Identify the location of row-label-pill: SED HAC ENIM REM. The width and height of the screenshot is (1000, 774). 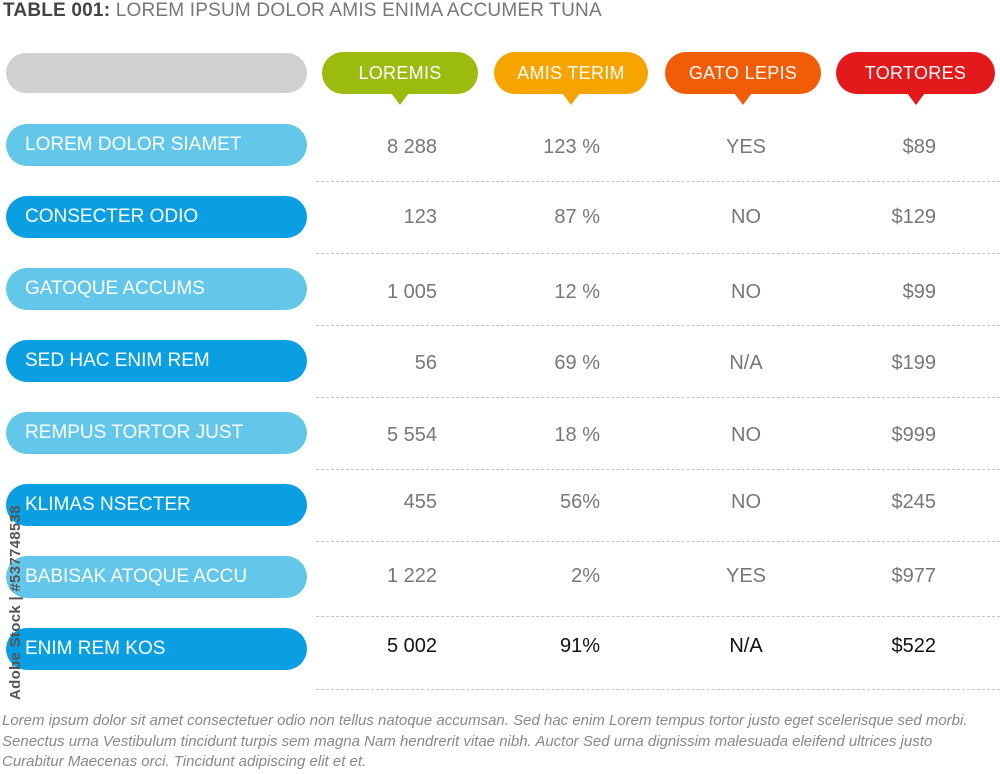
(156, 361).